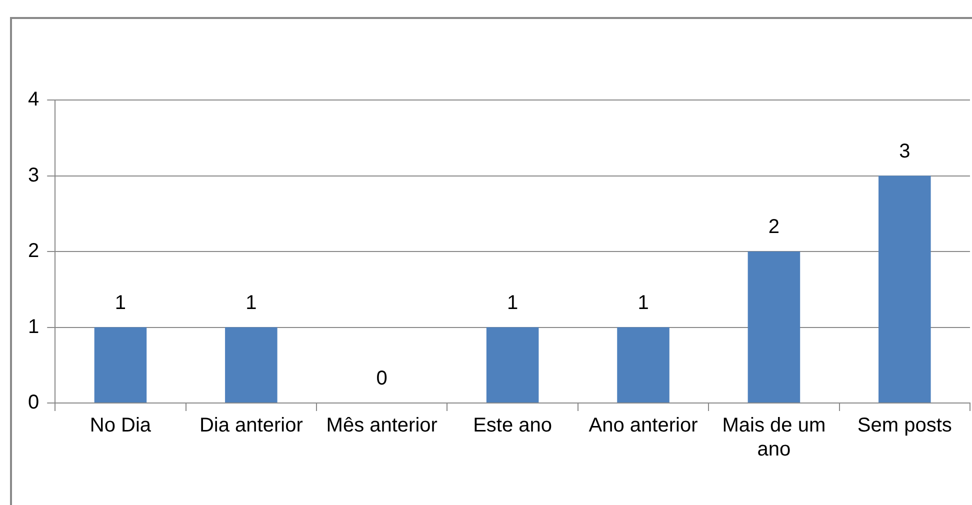  What do you see at coordinates (382, 379) in the screenshot?
I see `data-label: 0` at bounding box center [382, 379].